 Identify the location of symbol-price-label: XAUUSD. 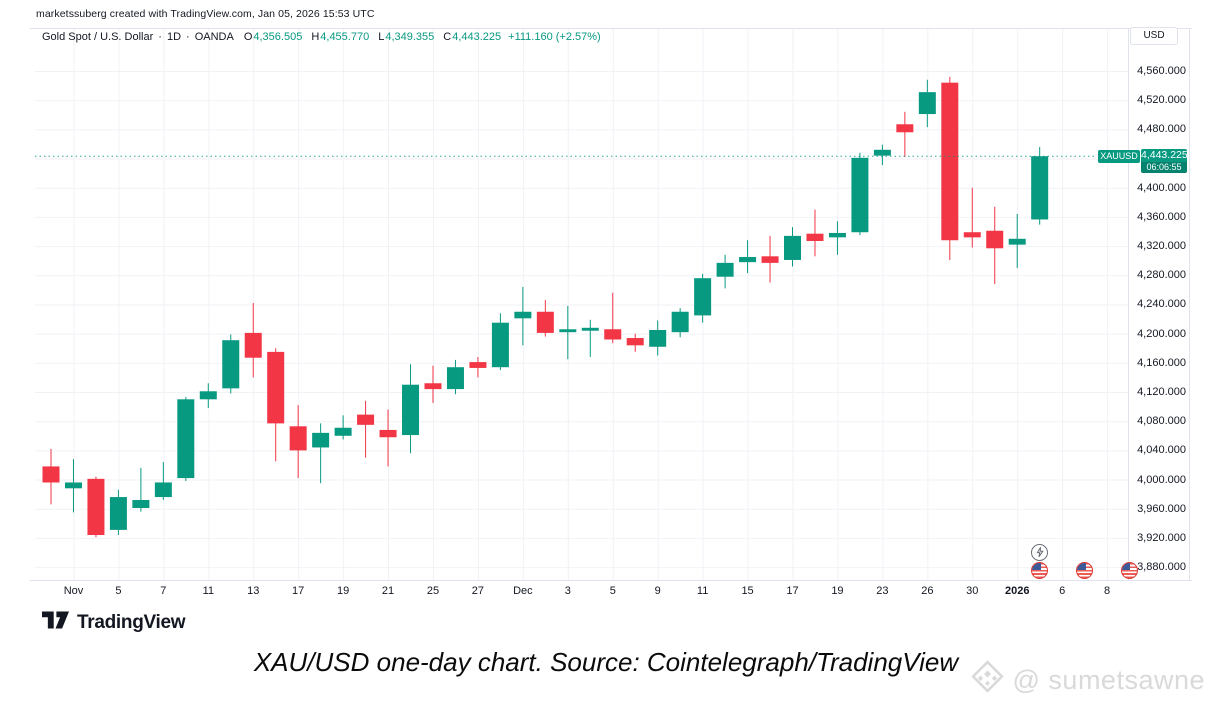
(1119, 156).